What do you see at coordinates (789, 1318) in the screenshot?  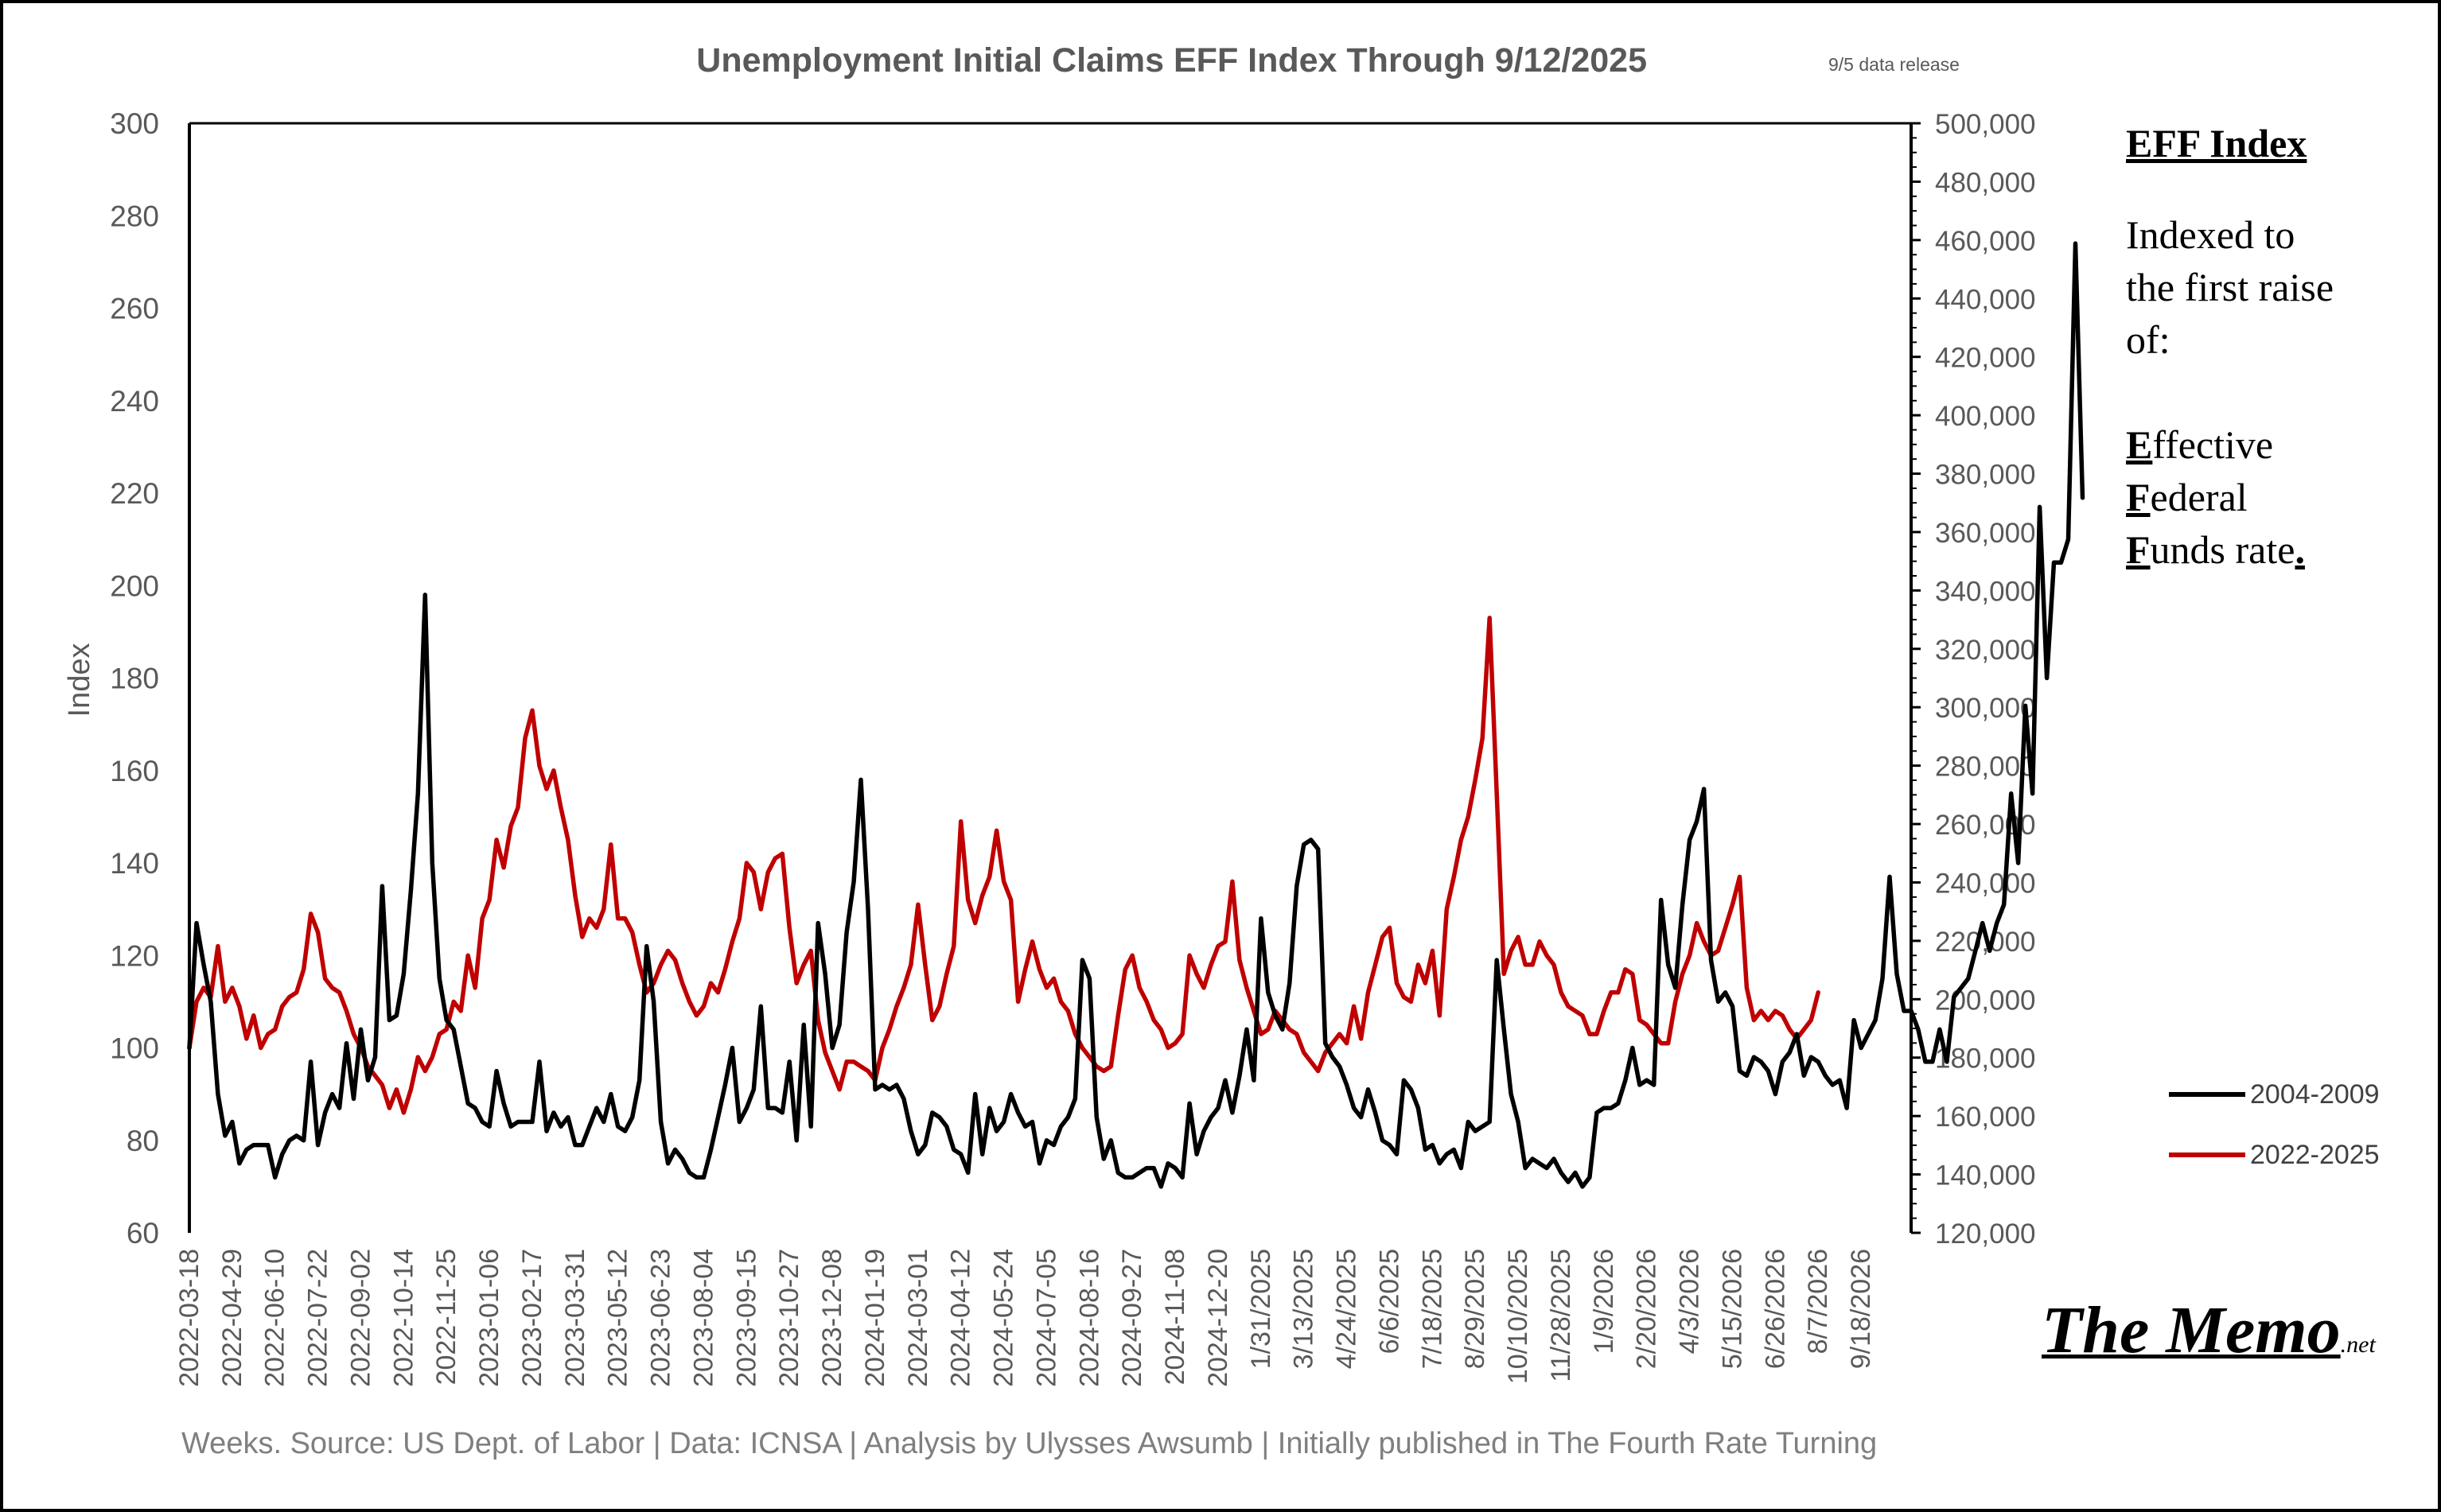 I see `x-tick-label: 2023-10-27` at bounding box center [789, 1318].